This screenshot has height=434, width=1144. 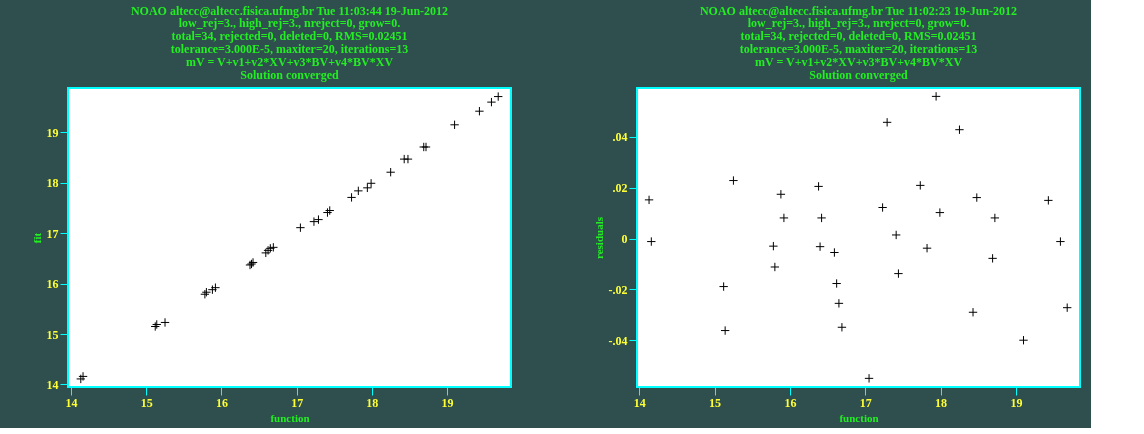 I want to click on y-tick-label: 18, so click(x=52, y=183).